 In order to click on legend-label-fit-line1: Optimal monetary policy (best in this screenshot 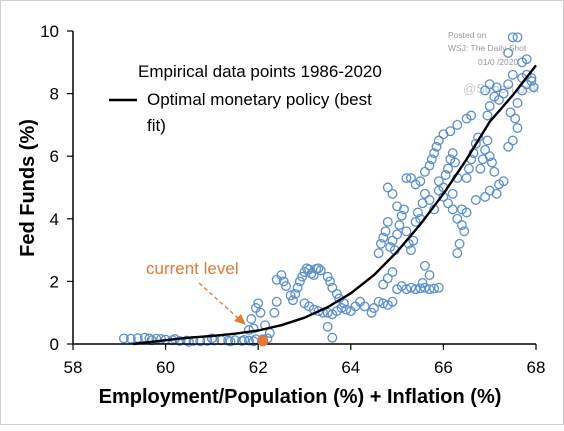, I will do `click(259, 99)`.